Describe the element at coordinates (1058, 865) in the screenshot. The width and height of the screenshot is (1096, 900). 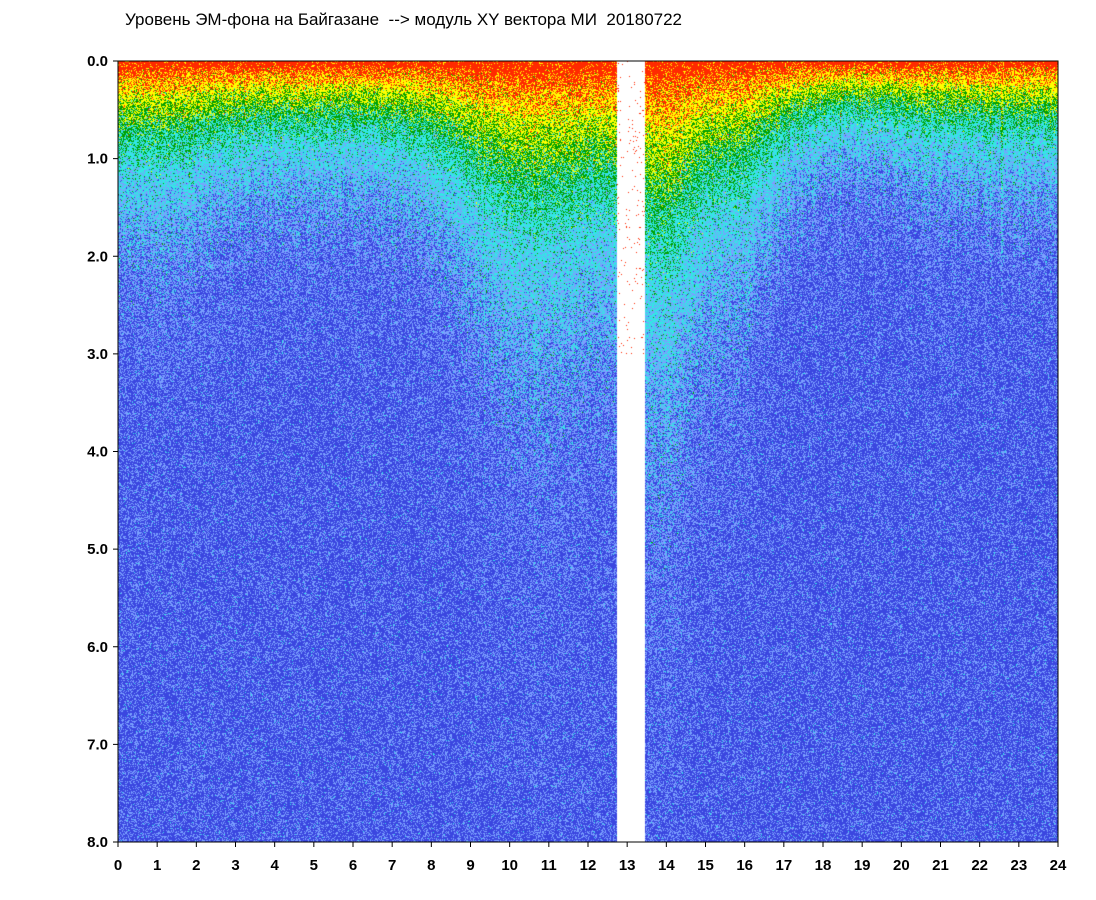
I see `x-tick-label: 24` at that location.